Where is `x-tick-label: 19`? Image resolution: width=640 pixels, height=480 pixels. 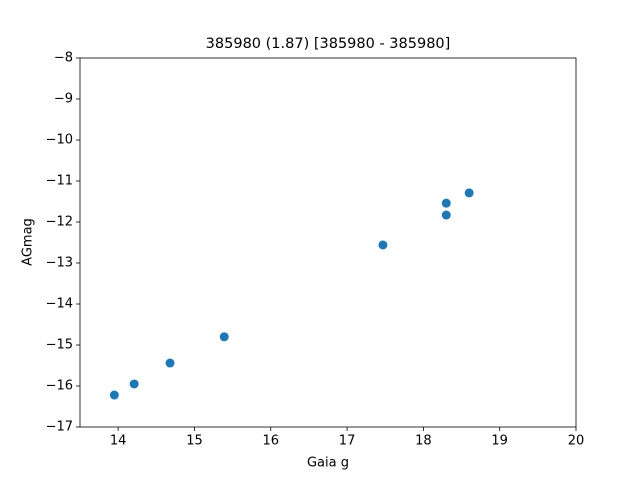
x-tick-label: 19 is located at coordinates (499, 441).